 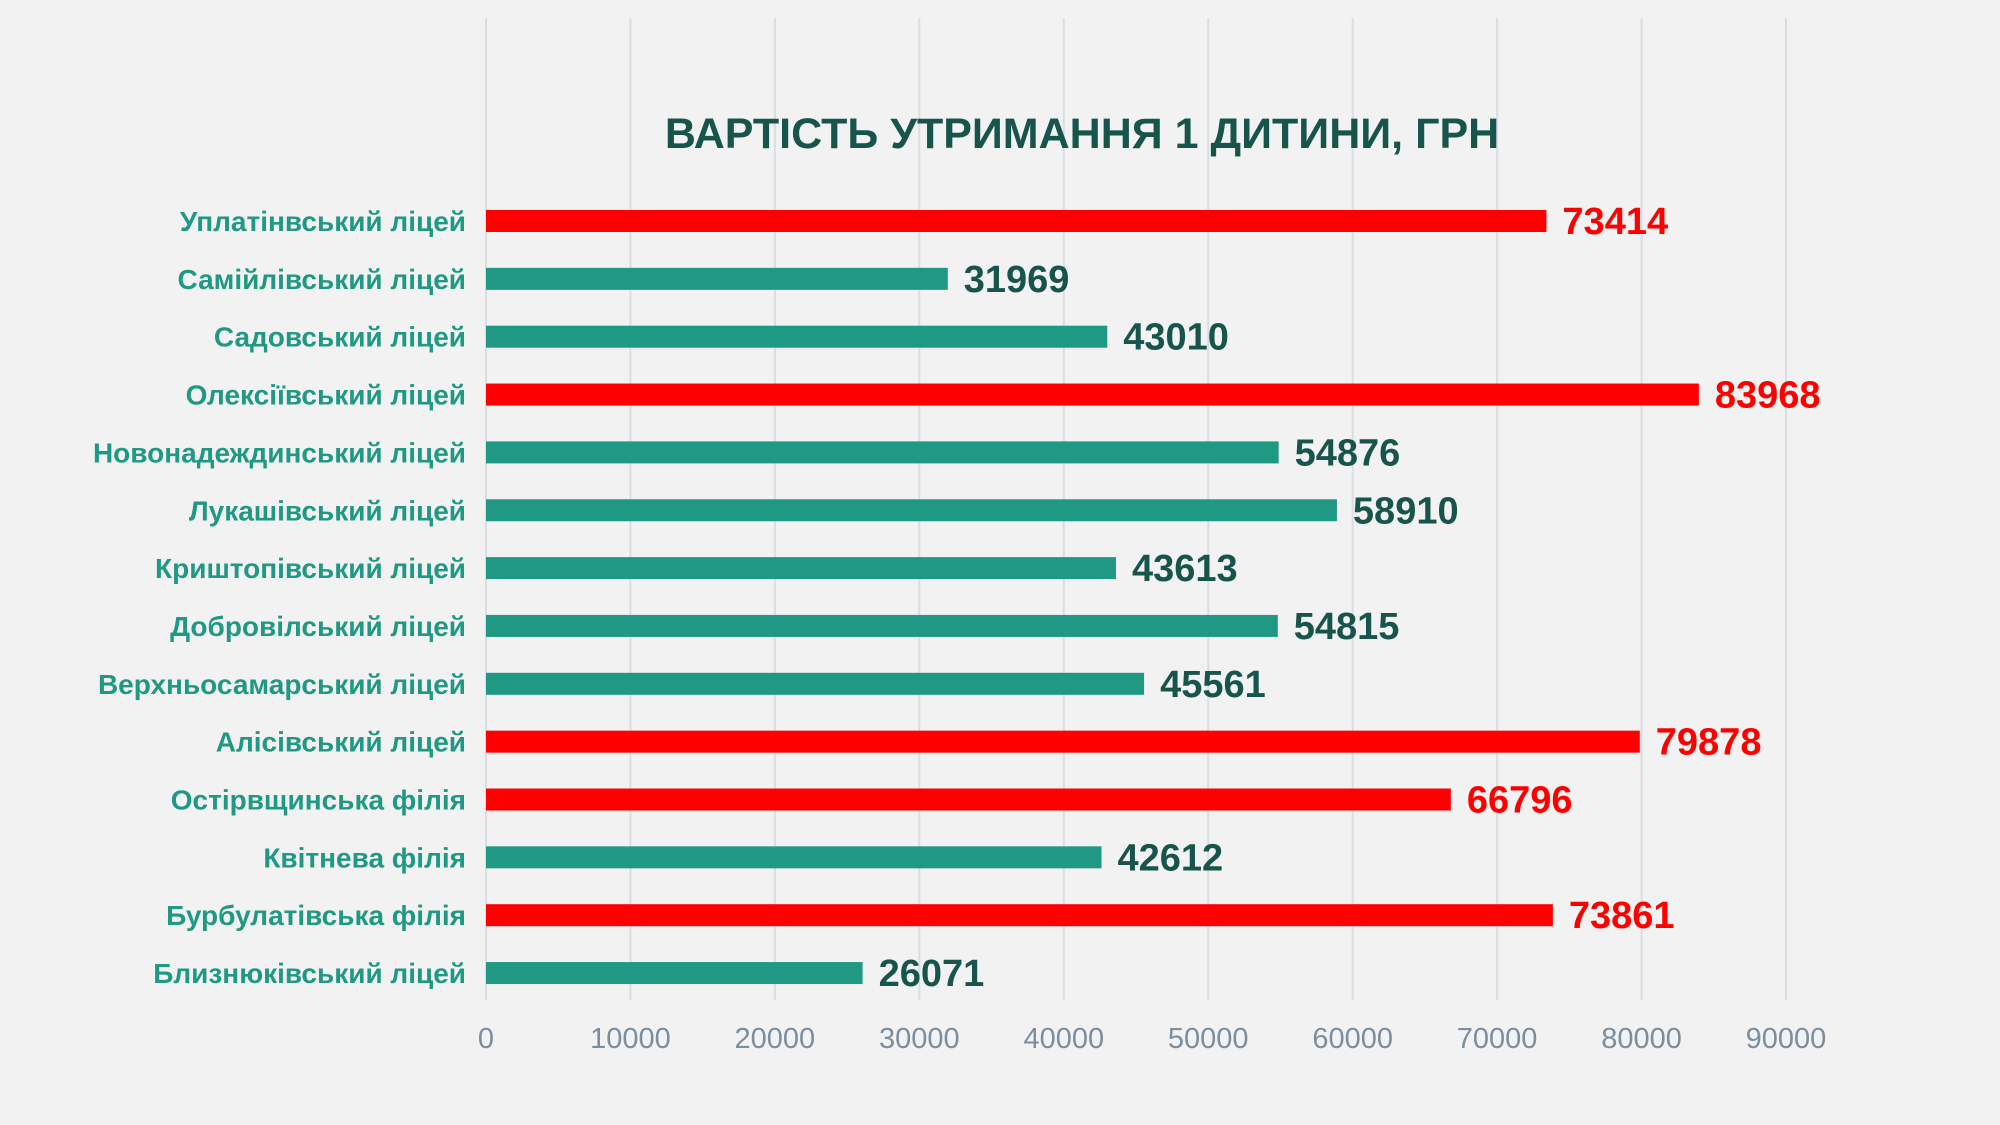 What do you see at coordinates (327, 510) in the screenshot?
I see `category-label: Лукашівський ліцей` at bounding box center [327, 510].